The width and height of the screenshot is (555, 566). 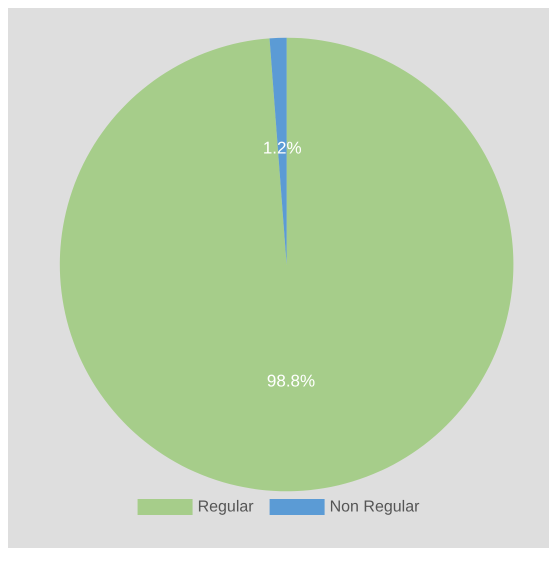 What do you see at coordinates (226, 507) in the screenshot?
I see `legend-label: Regular` at bounding box center [226, 507].